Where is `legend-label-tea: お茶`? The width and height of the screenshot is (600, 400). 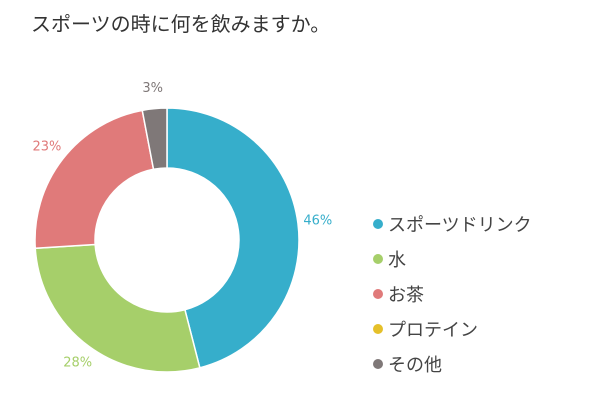 legend-label-tea: お茶 is located at coordinates (406, 295).